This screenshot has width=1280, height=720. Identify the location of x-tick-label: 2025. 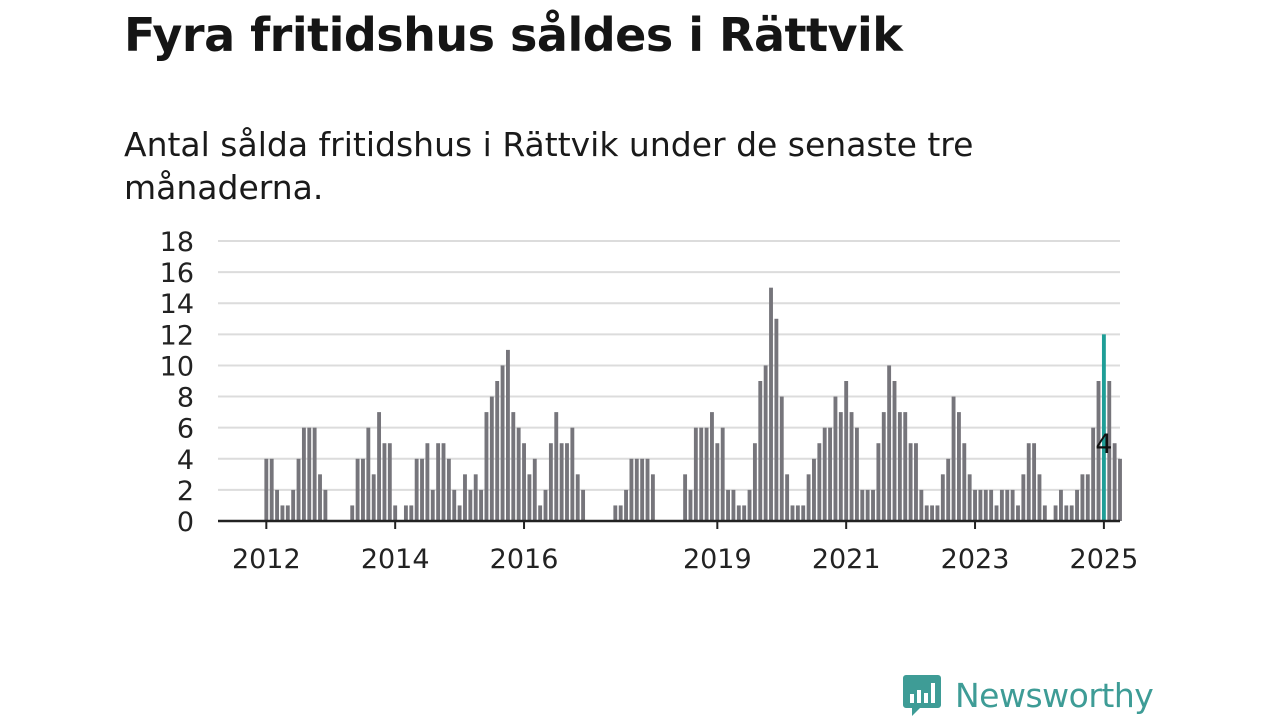
(1104, 559).